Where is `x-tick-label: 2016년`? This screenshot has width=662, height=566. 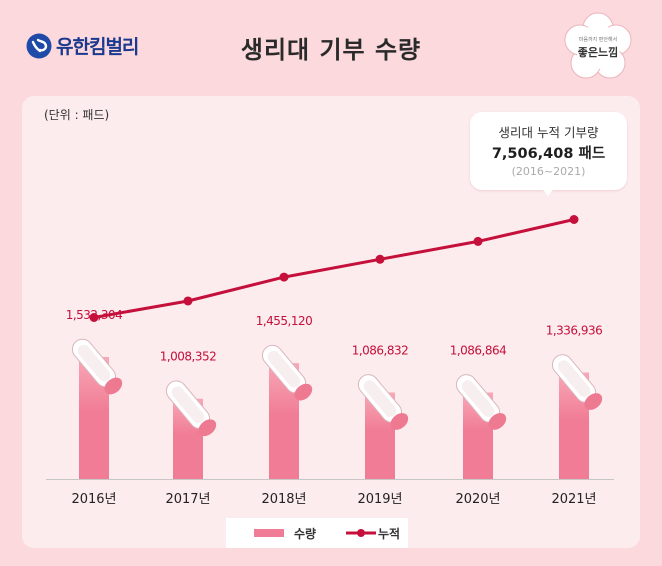
x-tick-label: 2016년 is located at coordinates (93, 499).